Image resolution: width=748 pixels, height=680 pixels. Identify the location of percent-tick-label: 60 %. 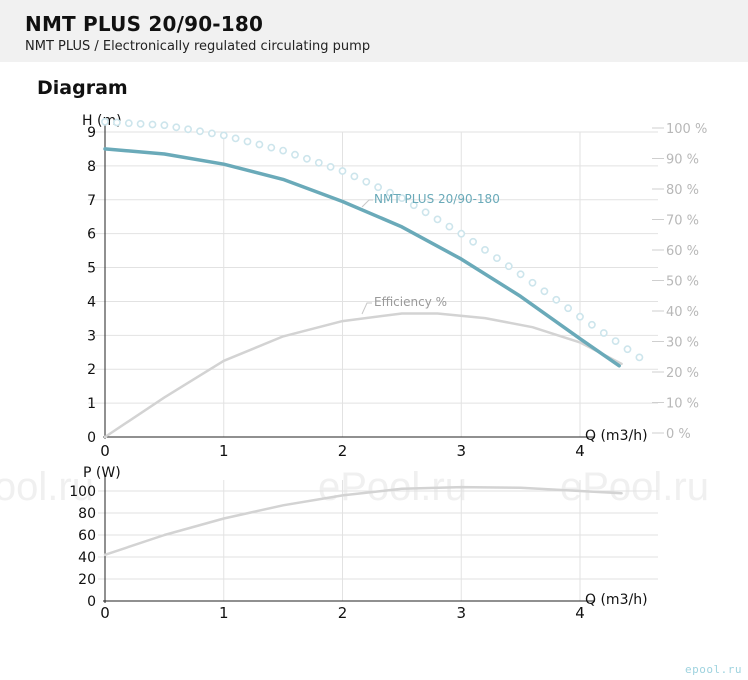
(682, 251).